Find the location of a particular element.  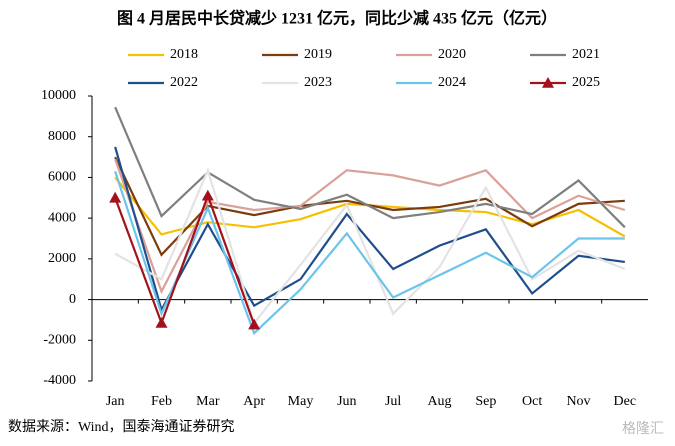

x-tick-label: Apr is located at coordinates (254, 401).